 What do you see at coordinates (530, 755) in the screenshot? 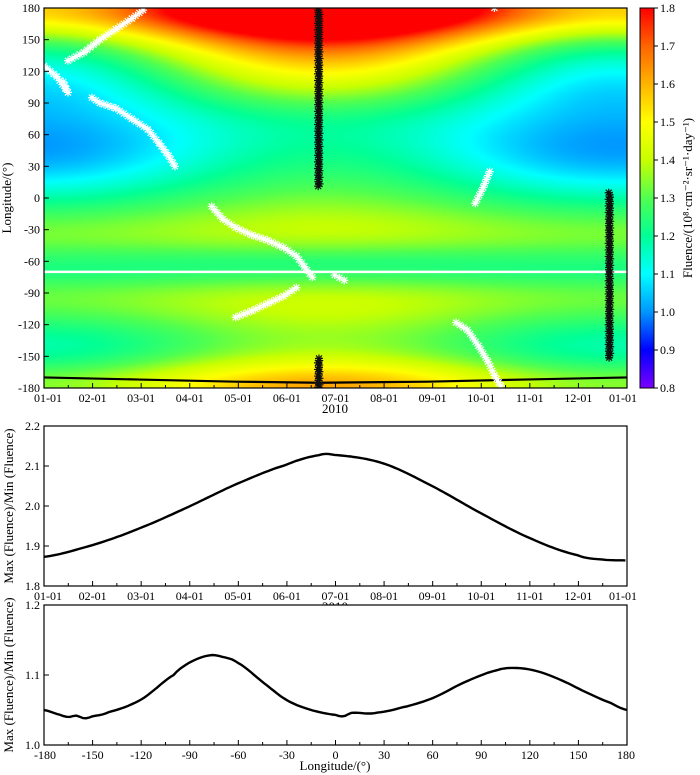
I see `longitude-ratio-x-tick-label: 120` at bounding box center [530, 755].